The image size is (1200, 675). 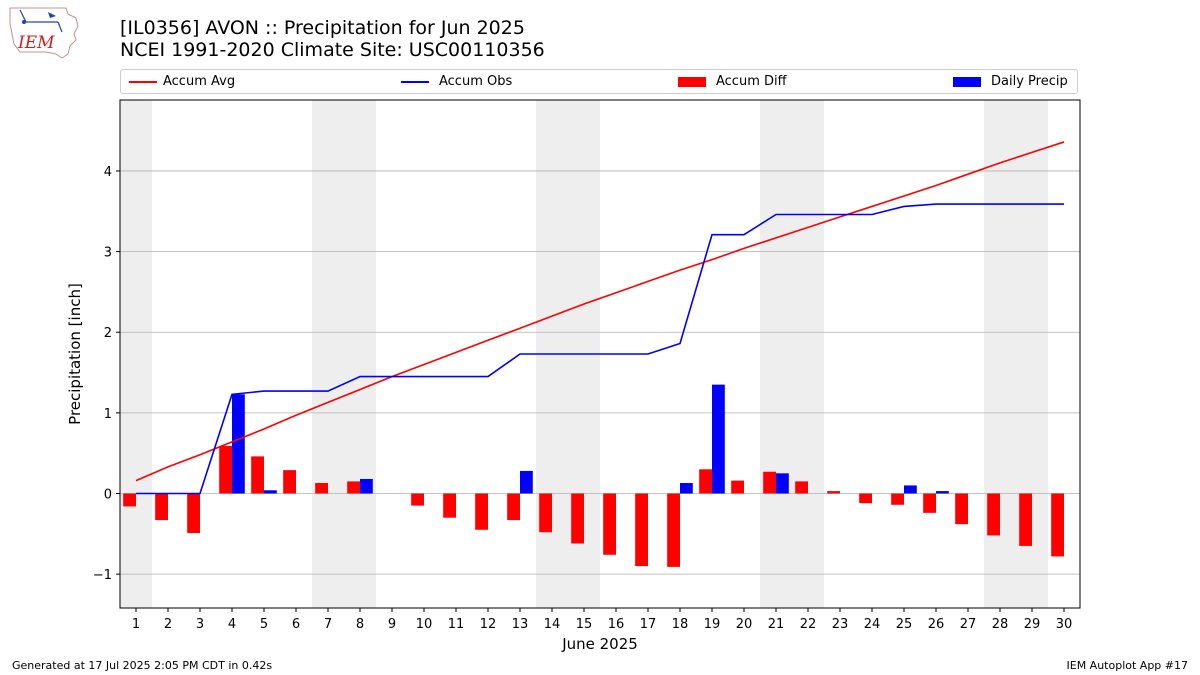 What do you see at coordinates (904, 624) in the screenshot?
I see `x-tick-label: 25` at bounding box center [904, 624].